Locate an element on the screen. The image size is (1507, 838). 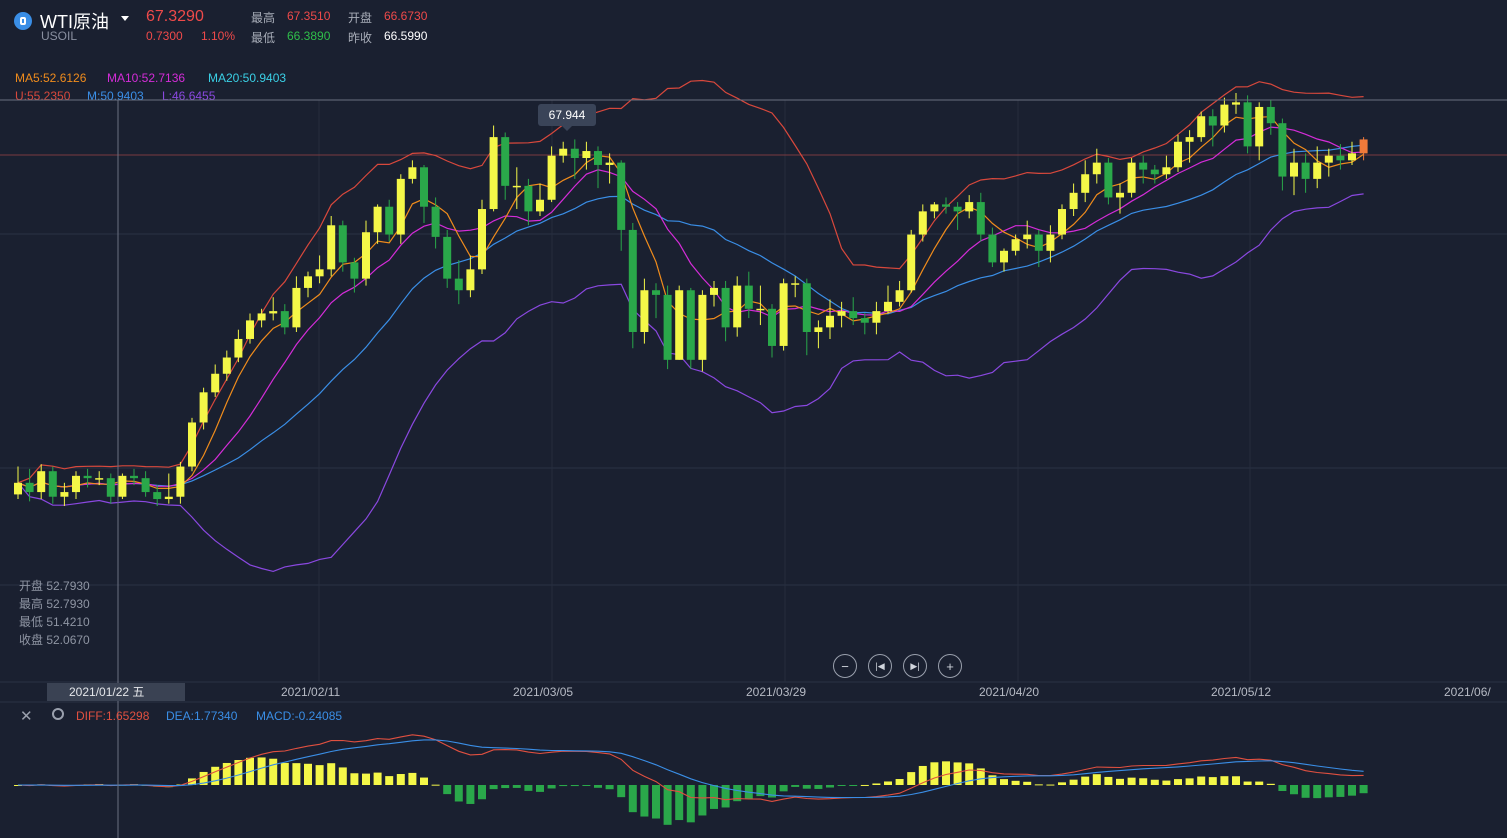
settings-gear-icon is located at coordinates (58, 714).